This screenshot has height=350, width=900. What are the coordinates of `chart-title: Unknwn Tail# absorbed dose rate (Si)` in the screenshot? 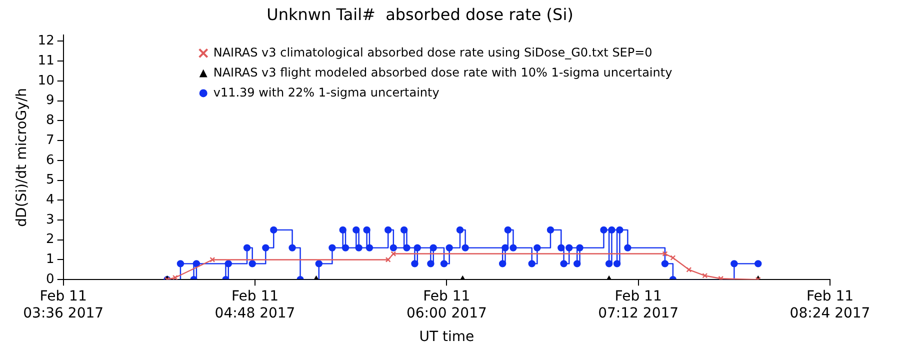 It's located at (420, 14).